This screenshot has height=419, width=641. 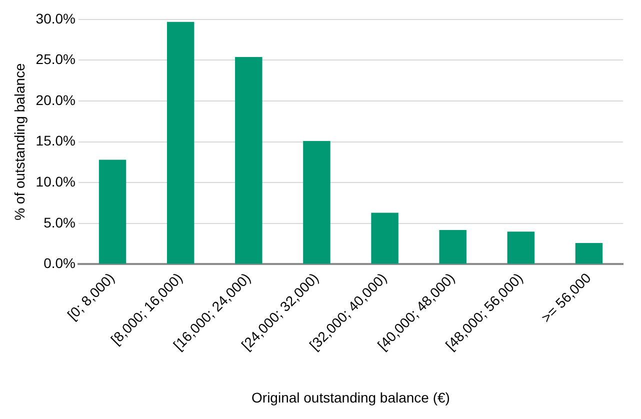 What do you see at coordinates (56, 59) in the screenshot?
I see `y-tick-label: 25.0%` at bounding box center [56, 59].